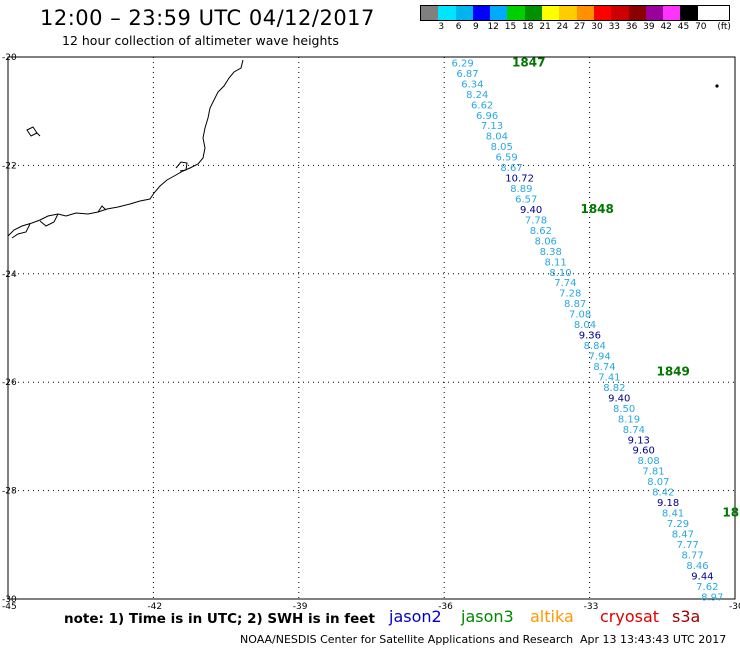 This screenshot has height=650, width=740. Describe the element at coordinates (9, 607) in the screenshot. I see `longitude-label: -45` at that location.